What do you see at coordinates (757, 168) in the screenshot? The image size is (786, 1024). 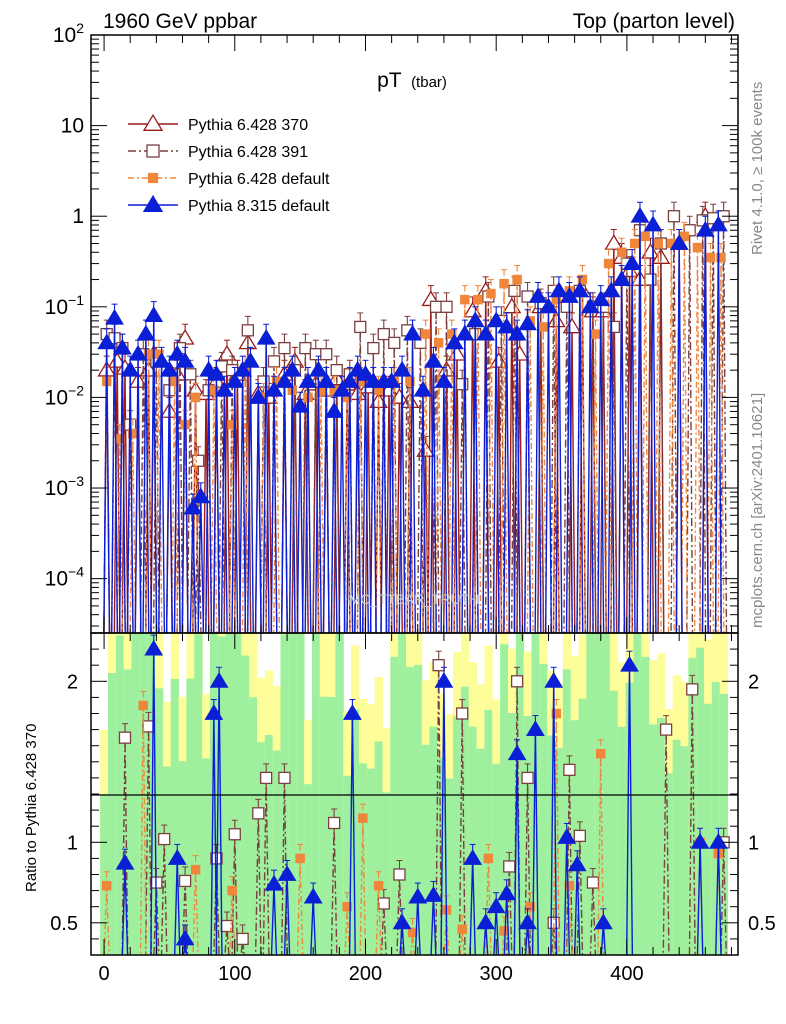 I see `side-label-rivet: Rivet 4.1.0, ≥ 100k events` at bounding box center [757, 168].